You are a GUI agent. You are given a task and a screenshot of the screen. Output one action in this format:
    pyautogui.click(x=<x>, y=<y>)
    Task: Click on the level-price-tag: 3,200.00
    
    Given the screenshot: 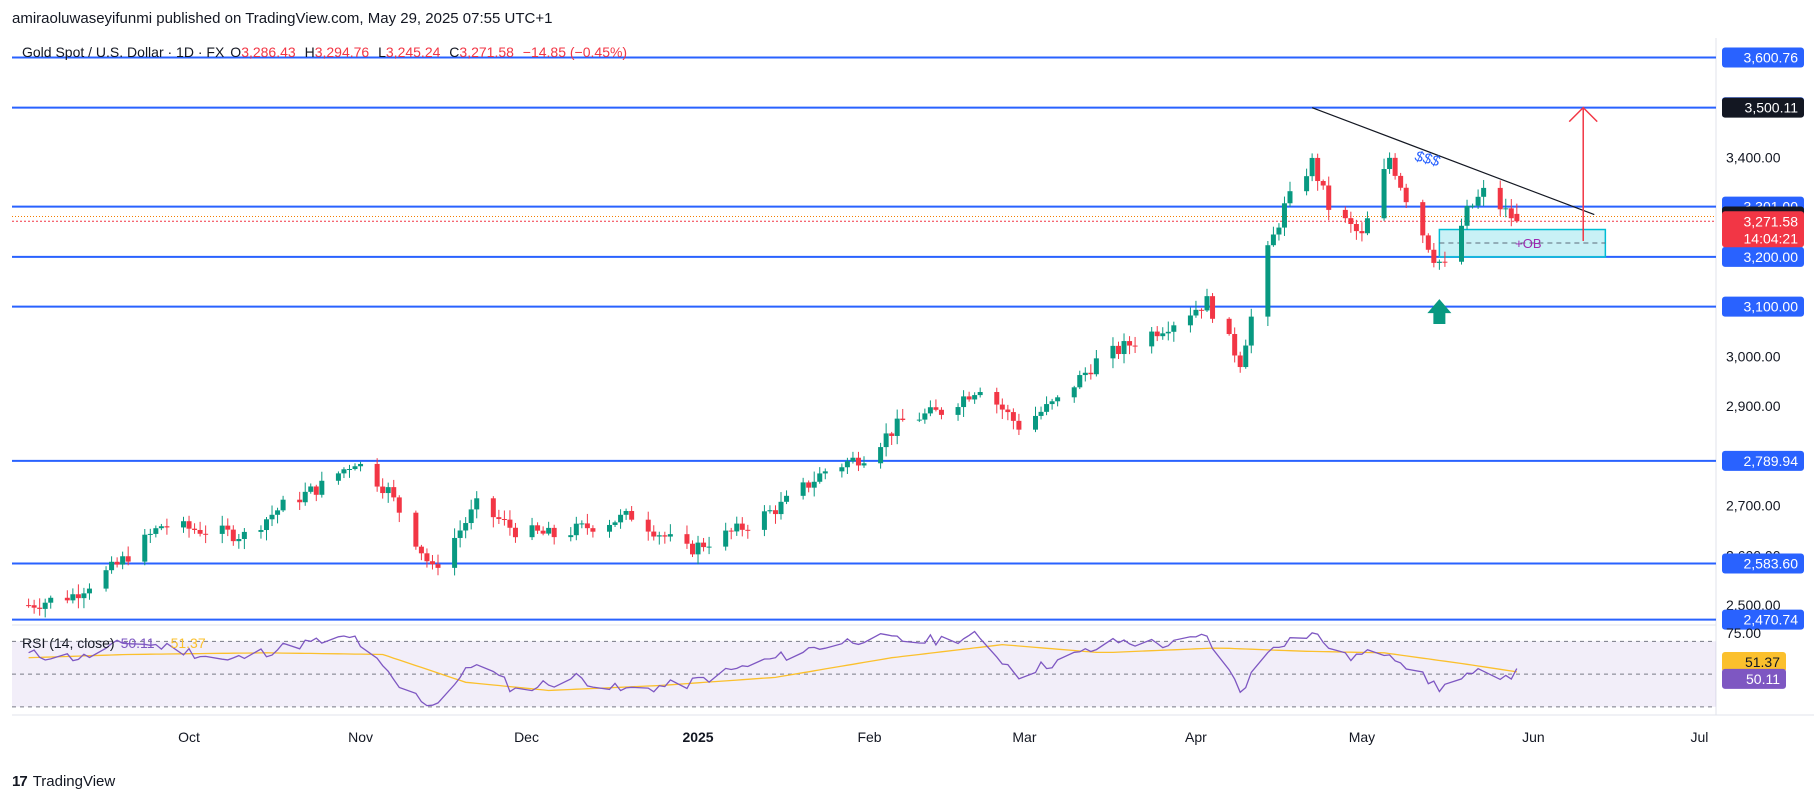 What is the action you would take?
    pyautogui.click(x=1771, y=257)
    